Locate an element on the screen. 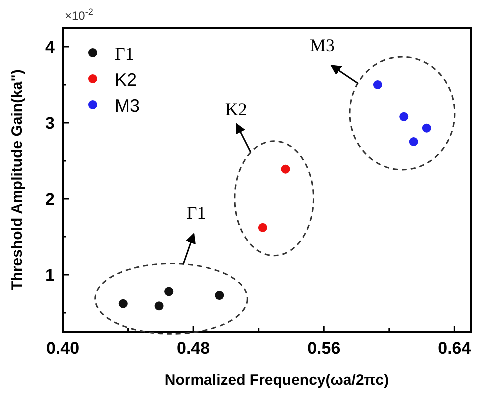 The height and width of the screenshot is (399, 484). x-tick-label: 0.40 is located at coordinates (63, 348).